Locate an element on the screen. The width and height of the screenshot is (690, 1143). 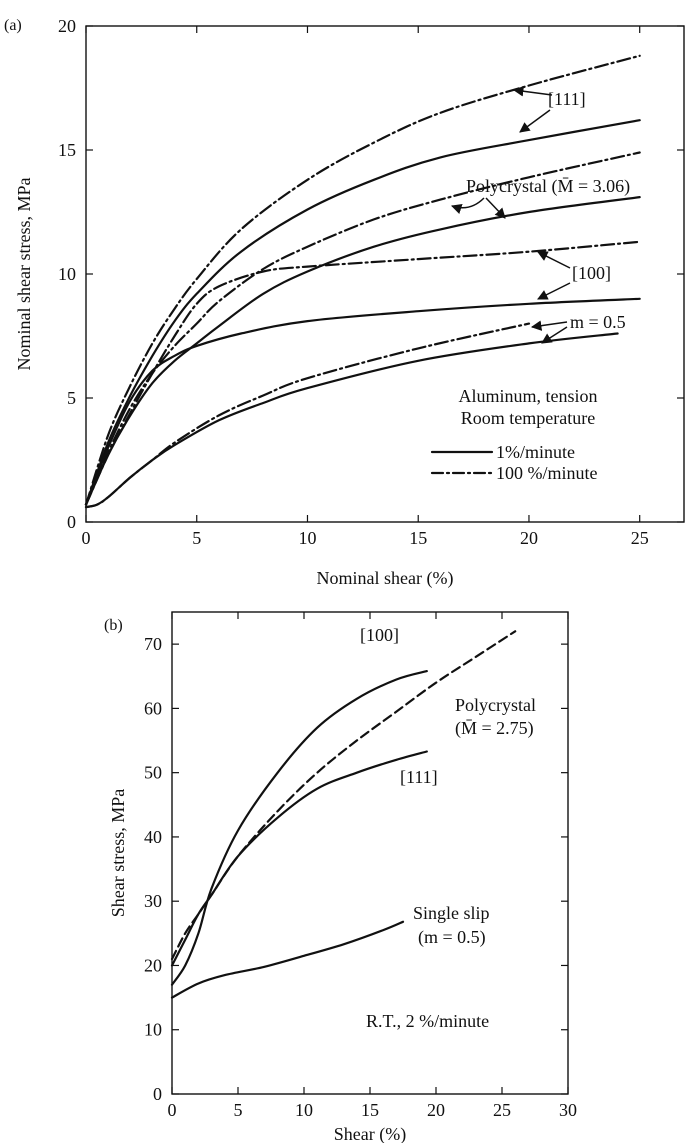
y-tick-label-b-30: 30 is located at coordinates (153, 901).